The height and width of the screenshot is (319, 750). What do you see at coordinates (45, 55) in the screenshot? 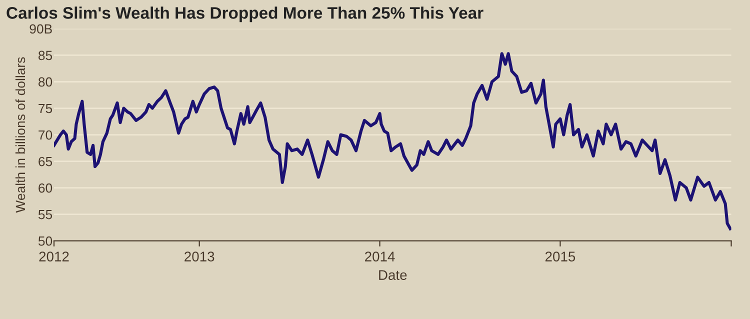
I see `y-tick-label: 85` at bounding box center [45, 55].